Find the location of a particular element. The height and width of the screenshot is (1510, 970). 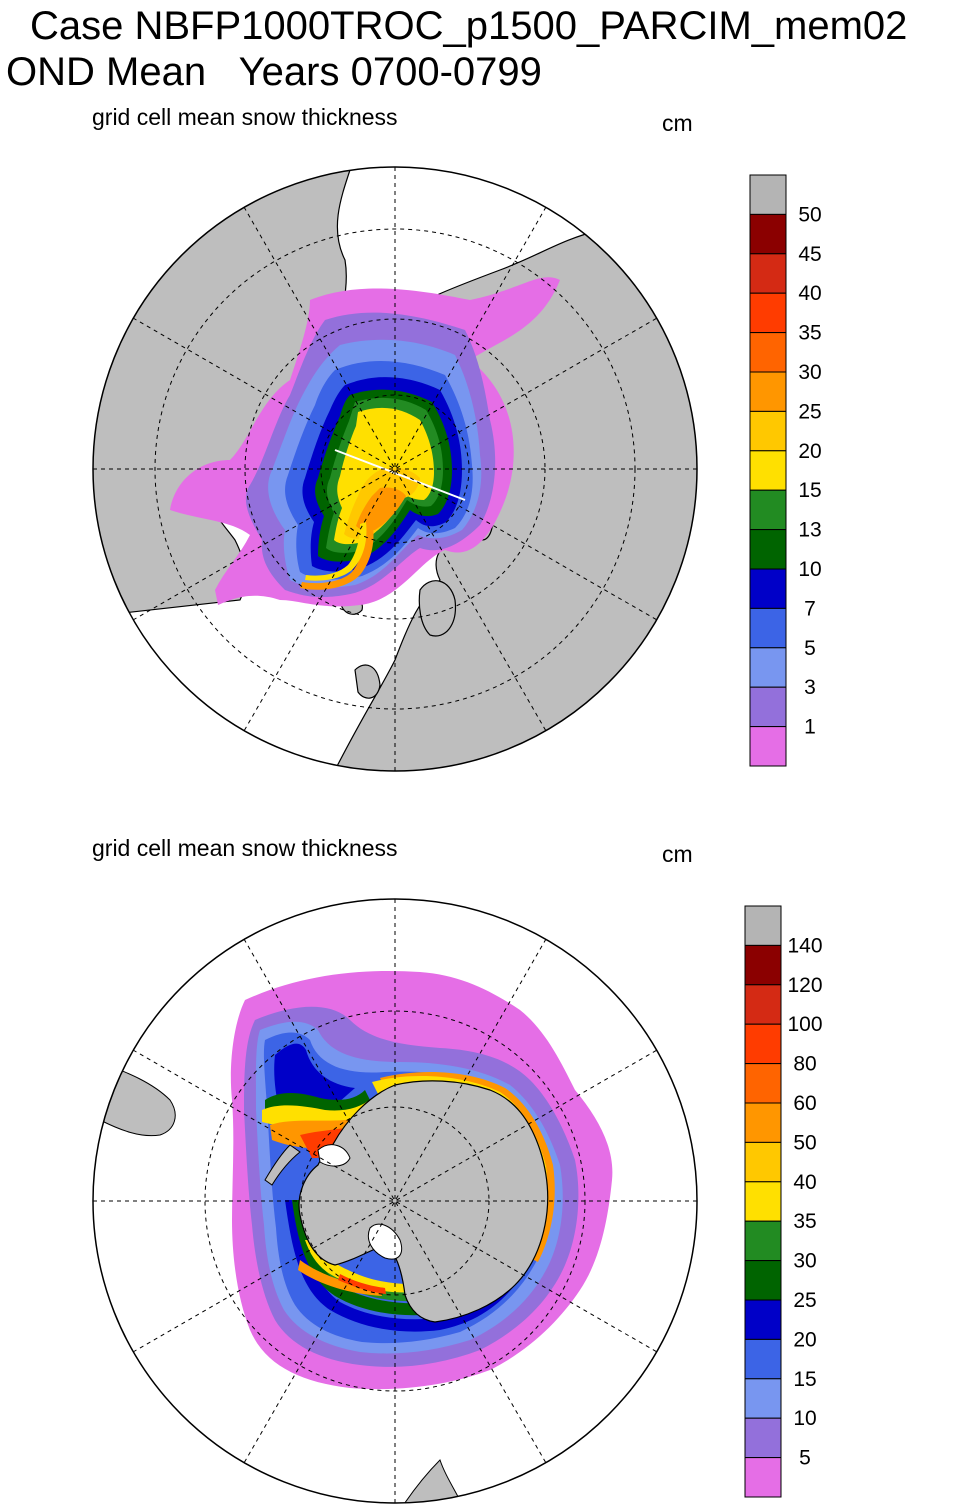

south-colorbar-tick-label: 60 is located at coordinates (804, 1103).